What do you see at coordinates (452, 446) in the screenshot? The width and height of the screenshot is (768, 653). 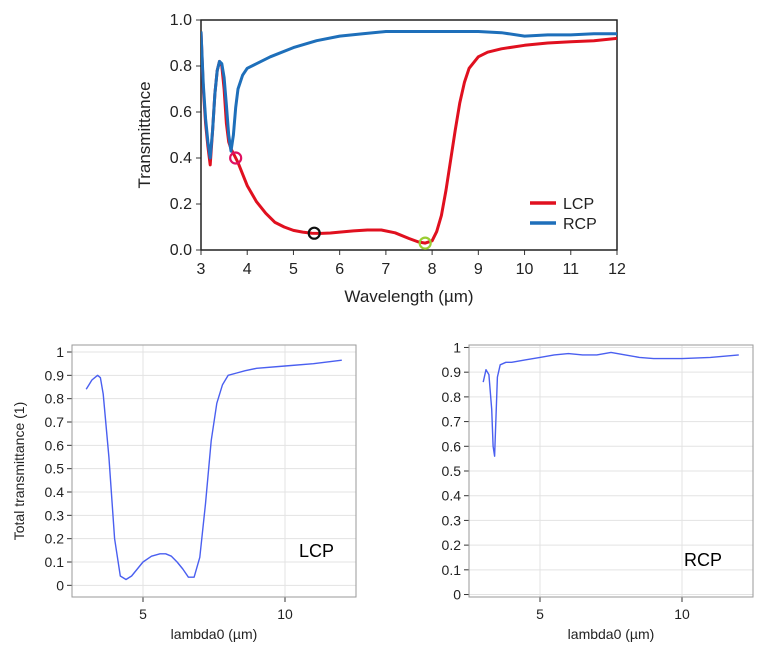 I see `rcp-ytick-label: 0.6` at bounding box center [452, 446].